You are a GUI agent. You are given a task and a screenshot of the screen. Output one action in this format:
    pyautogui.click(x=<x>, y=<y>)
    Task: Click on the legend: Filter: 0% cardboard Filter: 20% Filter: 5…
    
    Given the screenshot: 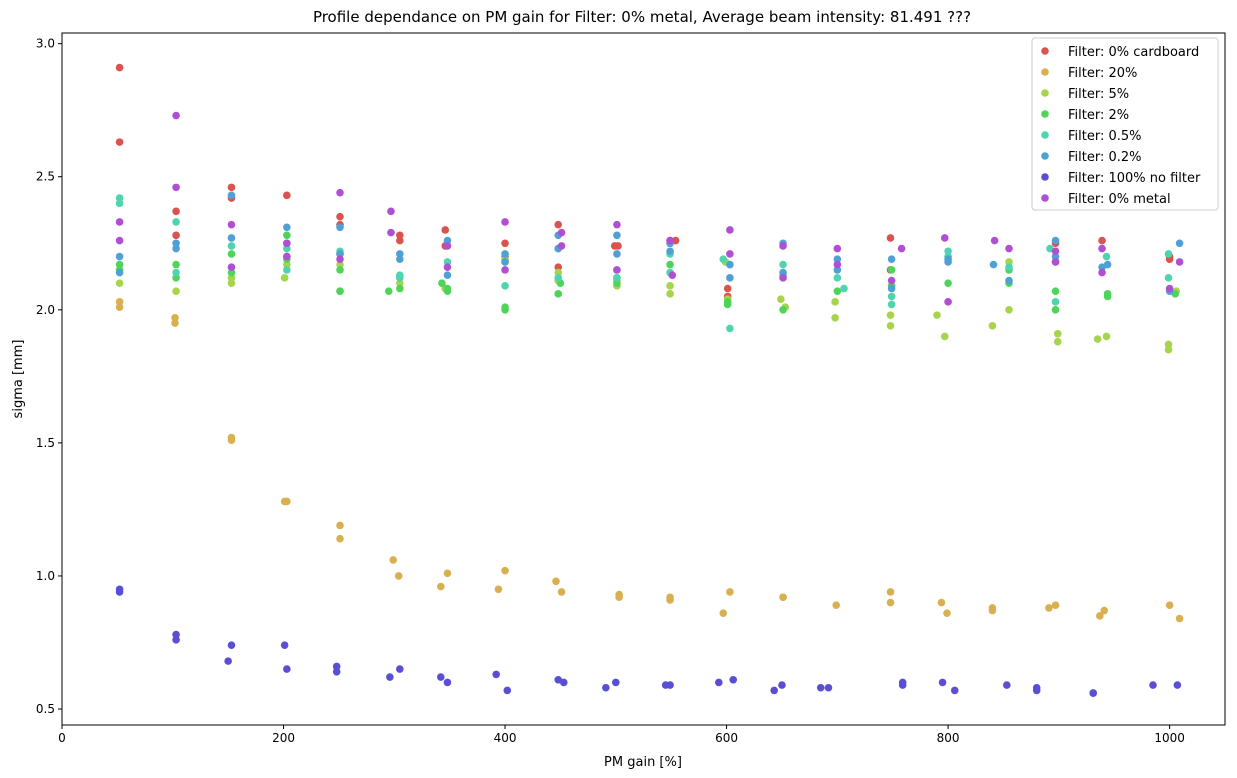 What is the action you would take?
    pyautogui.click(x=1125, y=124)
    